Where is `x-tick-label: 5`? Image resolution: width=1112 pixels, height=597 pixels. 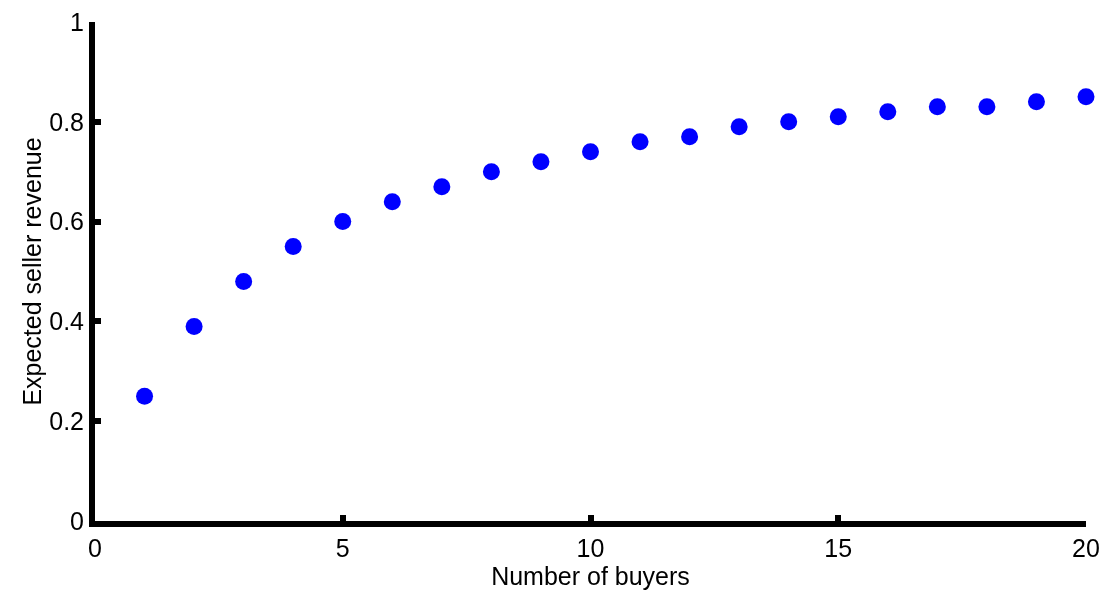 x-tick-label: 5 is located at coordinates (342, 548).